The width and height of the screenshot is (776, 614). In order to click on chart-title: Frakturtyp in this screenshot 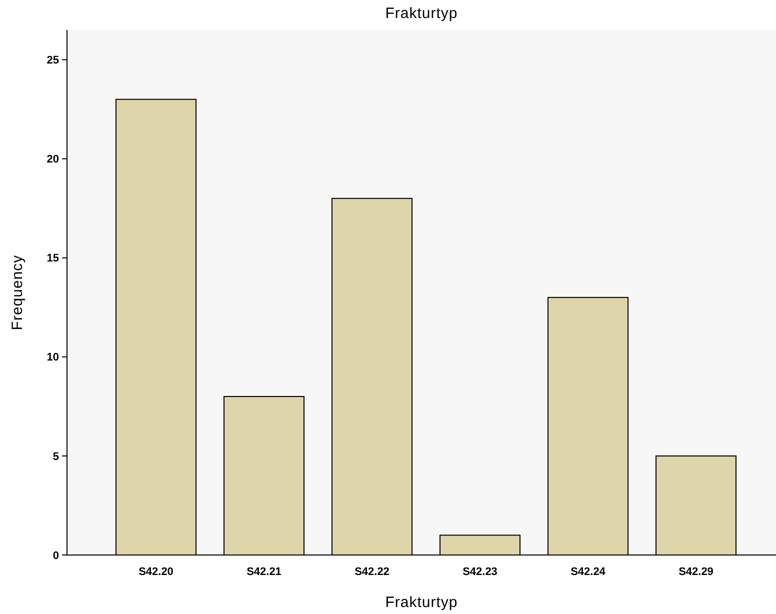, I will do `click(421, 13)`.